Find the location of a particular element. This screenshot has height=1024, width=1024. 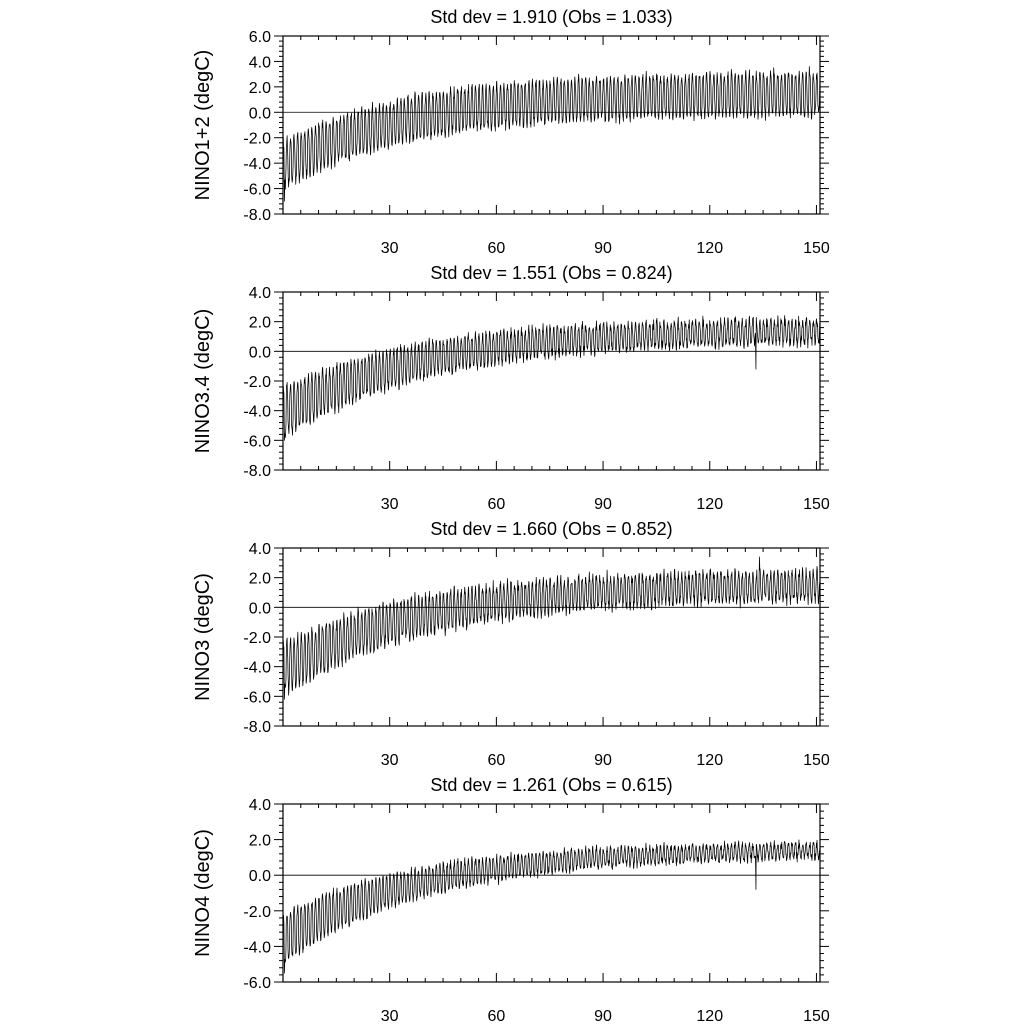

nino4-xtick-label: 90 is located at coordinates (603, 1016).